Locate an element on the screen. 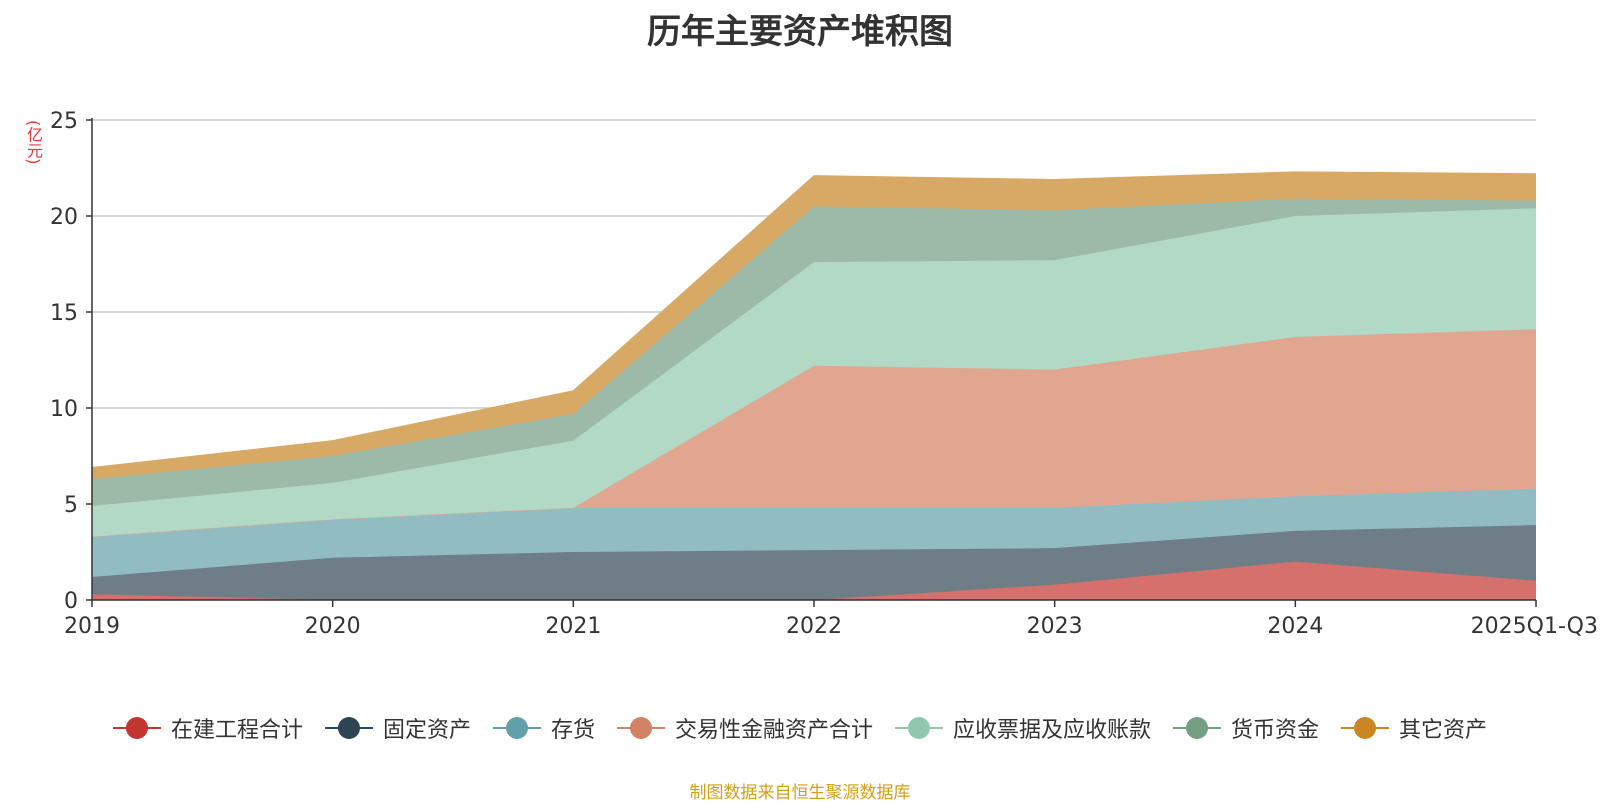 The height and width of the screenshot is (803, 1600). legend: 在建工程合计 固定资产 存货 交易性金融资产合计 应收票据及应收账款 货币资金 其它资产 is located at coordinates (800, 728).